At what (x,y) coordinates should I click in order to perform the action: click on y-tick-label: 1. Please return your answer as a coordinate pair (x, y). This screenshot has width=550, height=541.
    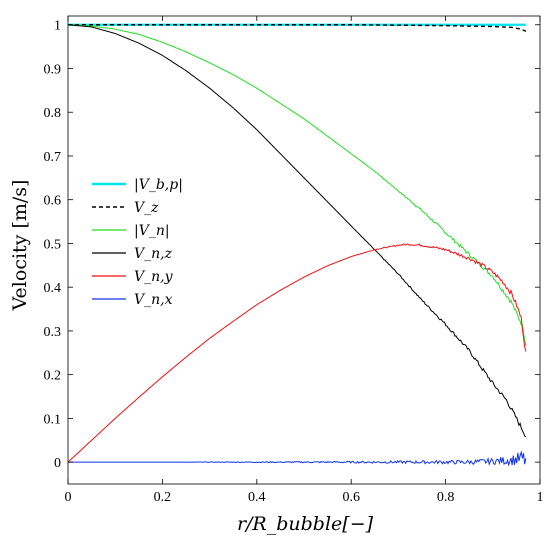
    Looking at the image, I should click on (57, 26).